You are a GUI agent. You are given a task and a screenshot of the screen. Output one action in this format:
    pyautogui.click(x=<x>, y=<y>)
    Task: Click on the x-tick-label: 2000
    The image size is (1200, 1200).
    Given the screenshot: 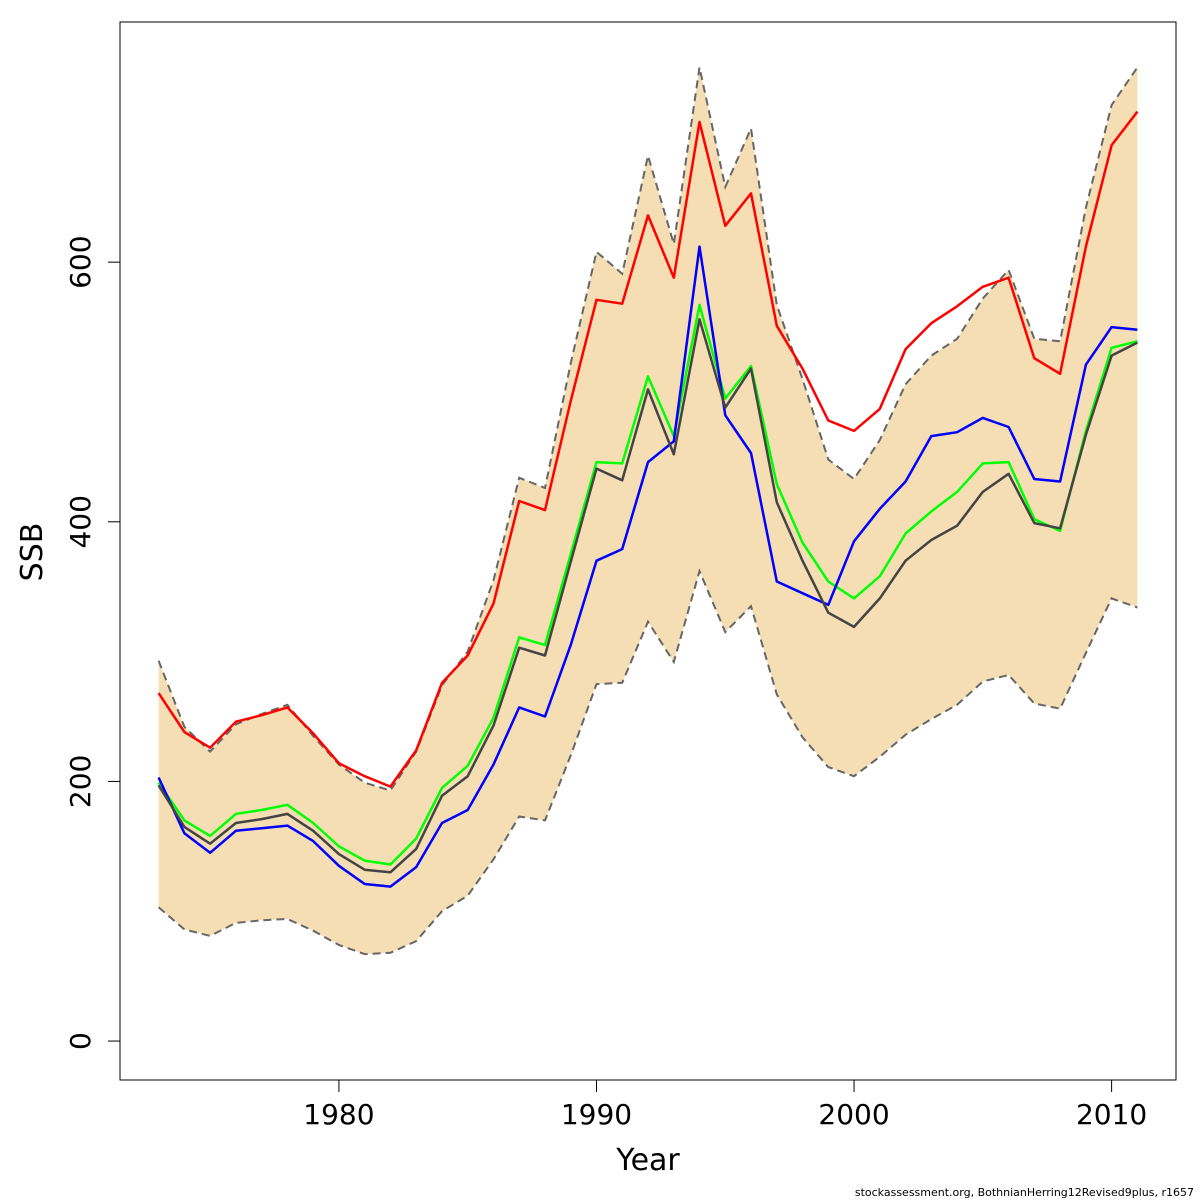 What is the action you would take?
    pyautogui.click(x=853, y=1114)
    